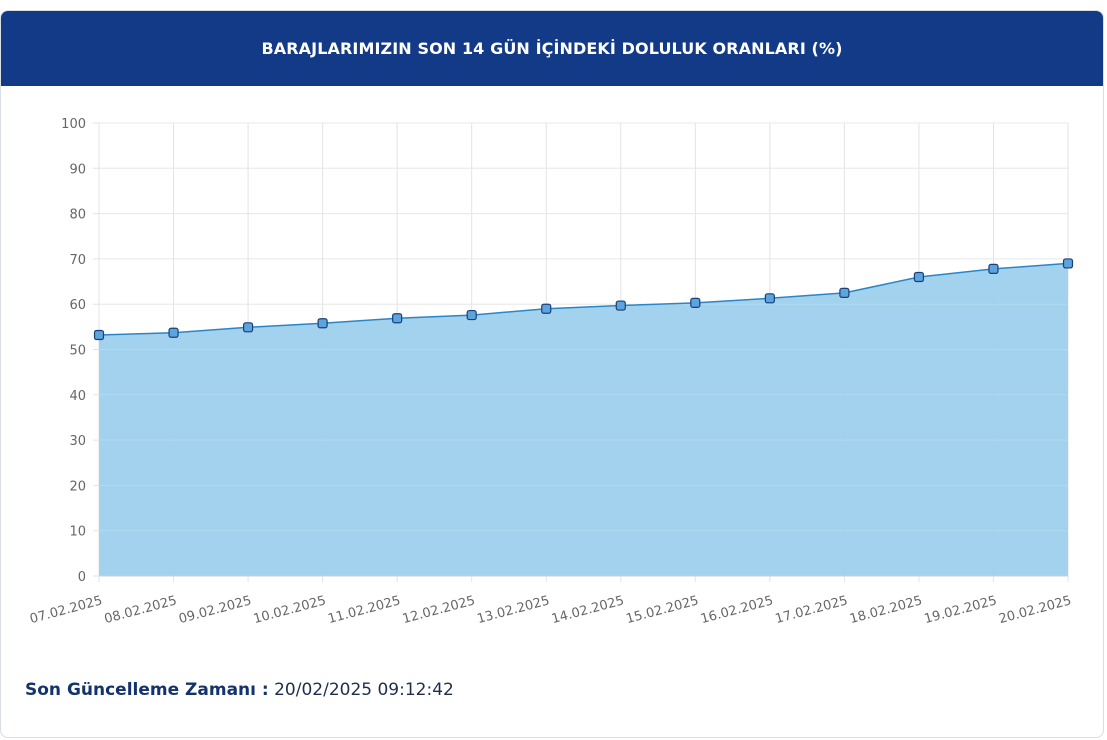 The width and height of the screenshot is (1107, 740). What do you see at coordinates (663, 610) in the screenshot?
I see `x-tick-label: 15.02.2025` at bounding box center [663, 610].